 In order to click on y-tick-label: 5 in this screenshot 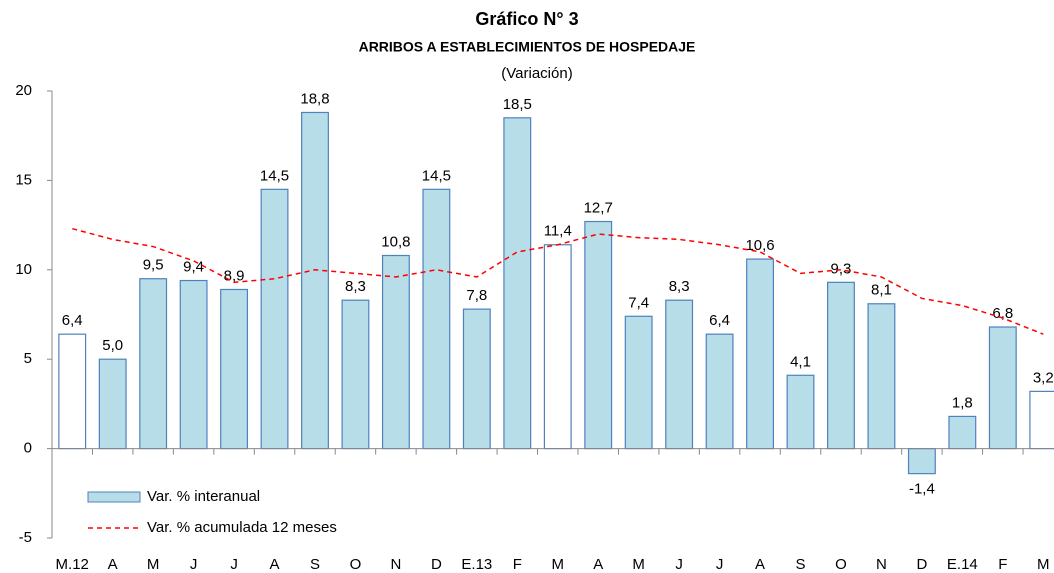, I will do `click(28, 358)`.